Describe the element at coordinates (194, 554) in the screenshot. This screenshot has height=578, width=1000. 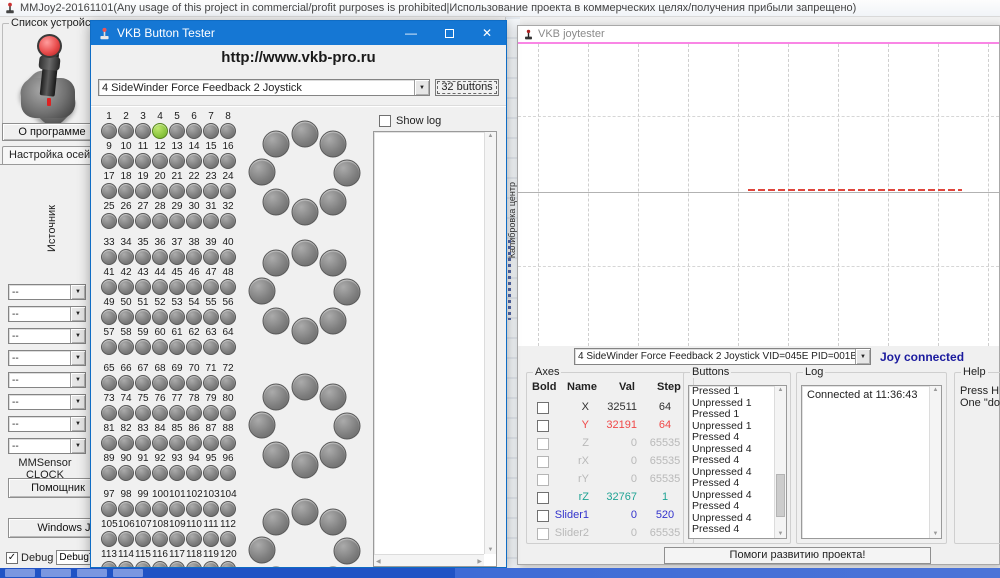
I see `button-number-label: 118` at that location.